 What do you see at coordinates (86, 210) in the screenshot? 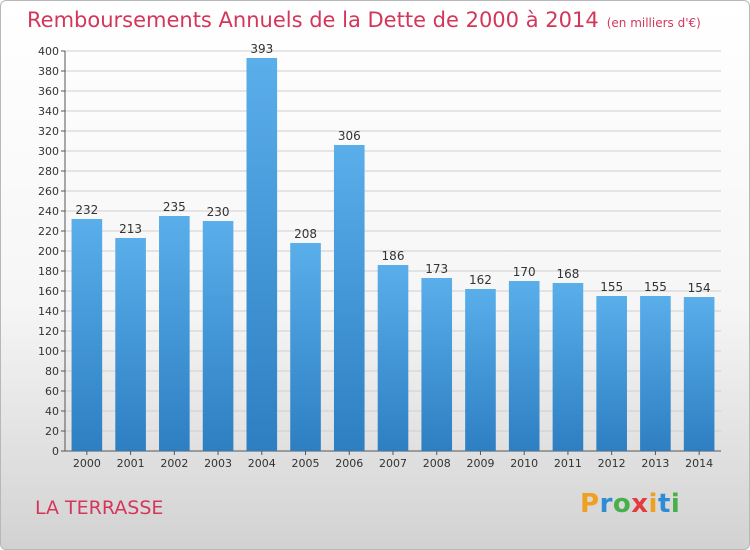
I see `bar-value-label: 232` at bounding box center [86, 210].